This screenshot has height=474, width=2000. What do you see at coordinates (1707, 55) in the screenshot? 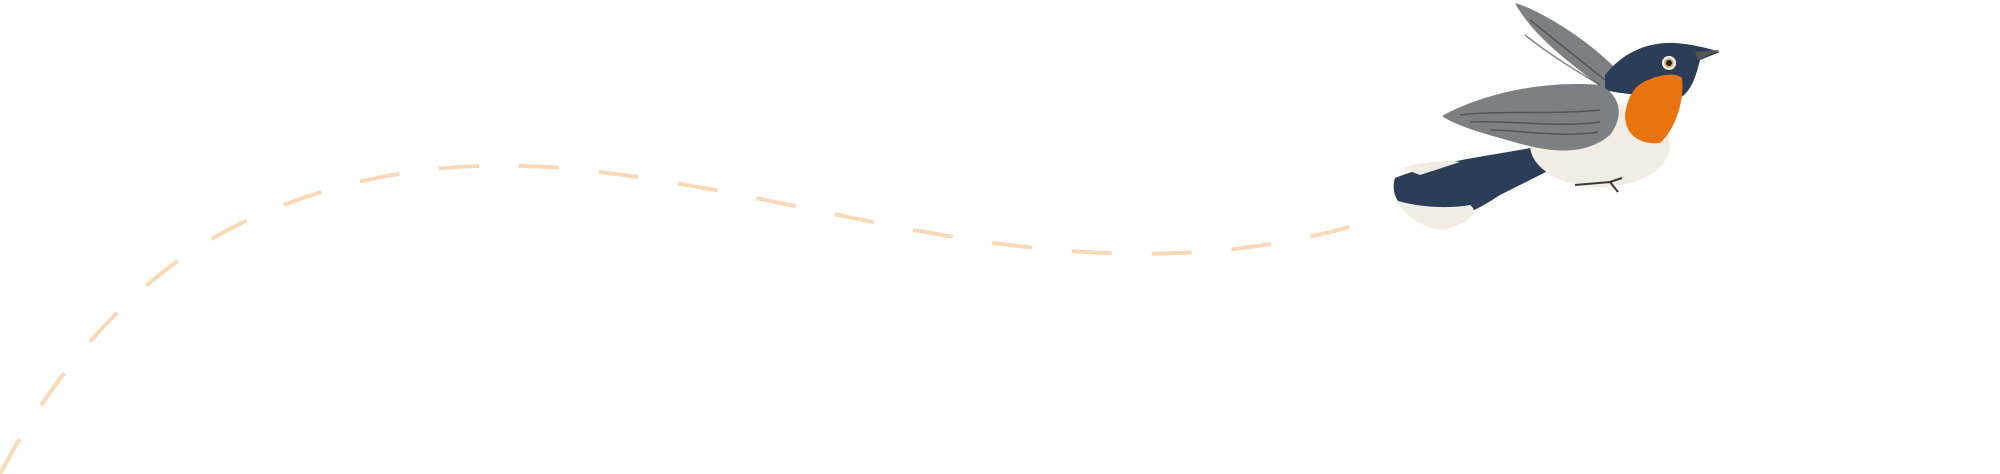
I see `bird-beak` at bounding box center [1707, 55].